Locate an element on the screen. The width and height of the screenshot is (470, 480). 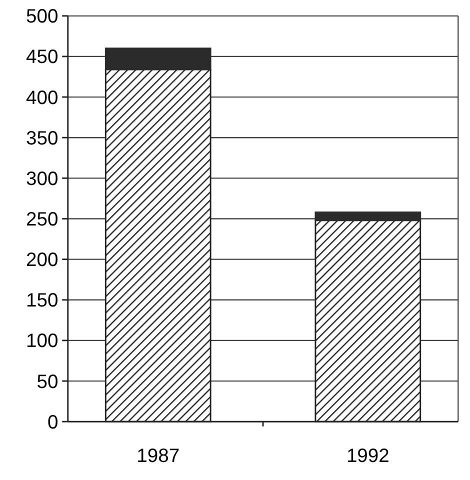
x-tick-label: 1992 is located at coordinates (368, 457).